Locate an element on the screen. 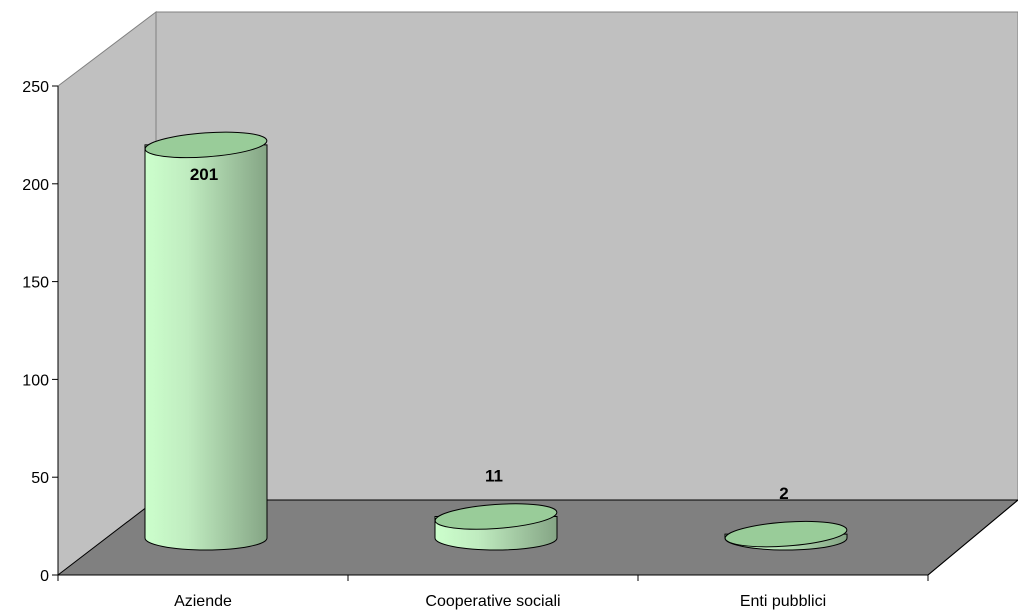 This screenshot has width=1018, height=613. data-label: 201 is located at coordinates (204, 174).